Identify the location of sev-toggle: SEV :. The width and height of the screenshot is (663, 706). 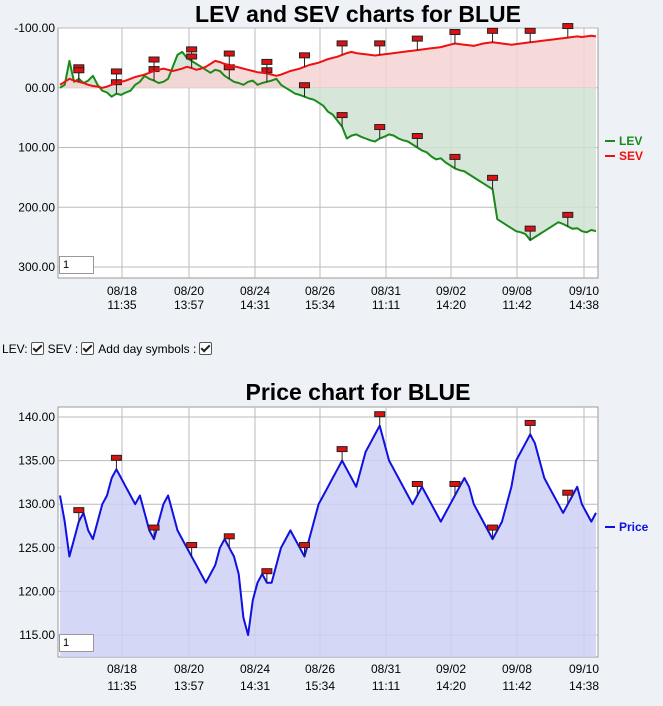
(71, 348).